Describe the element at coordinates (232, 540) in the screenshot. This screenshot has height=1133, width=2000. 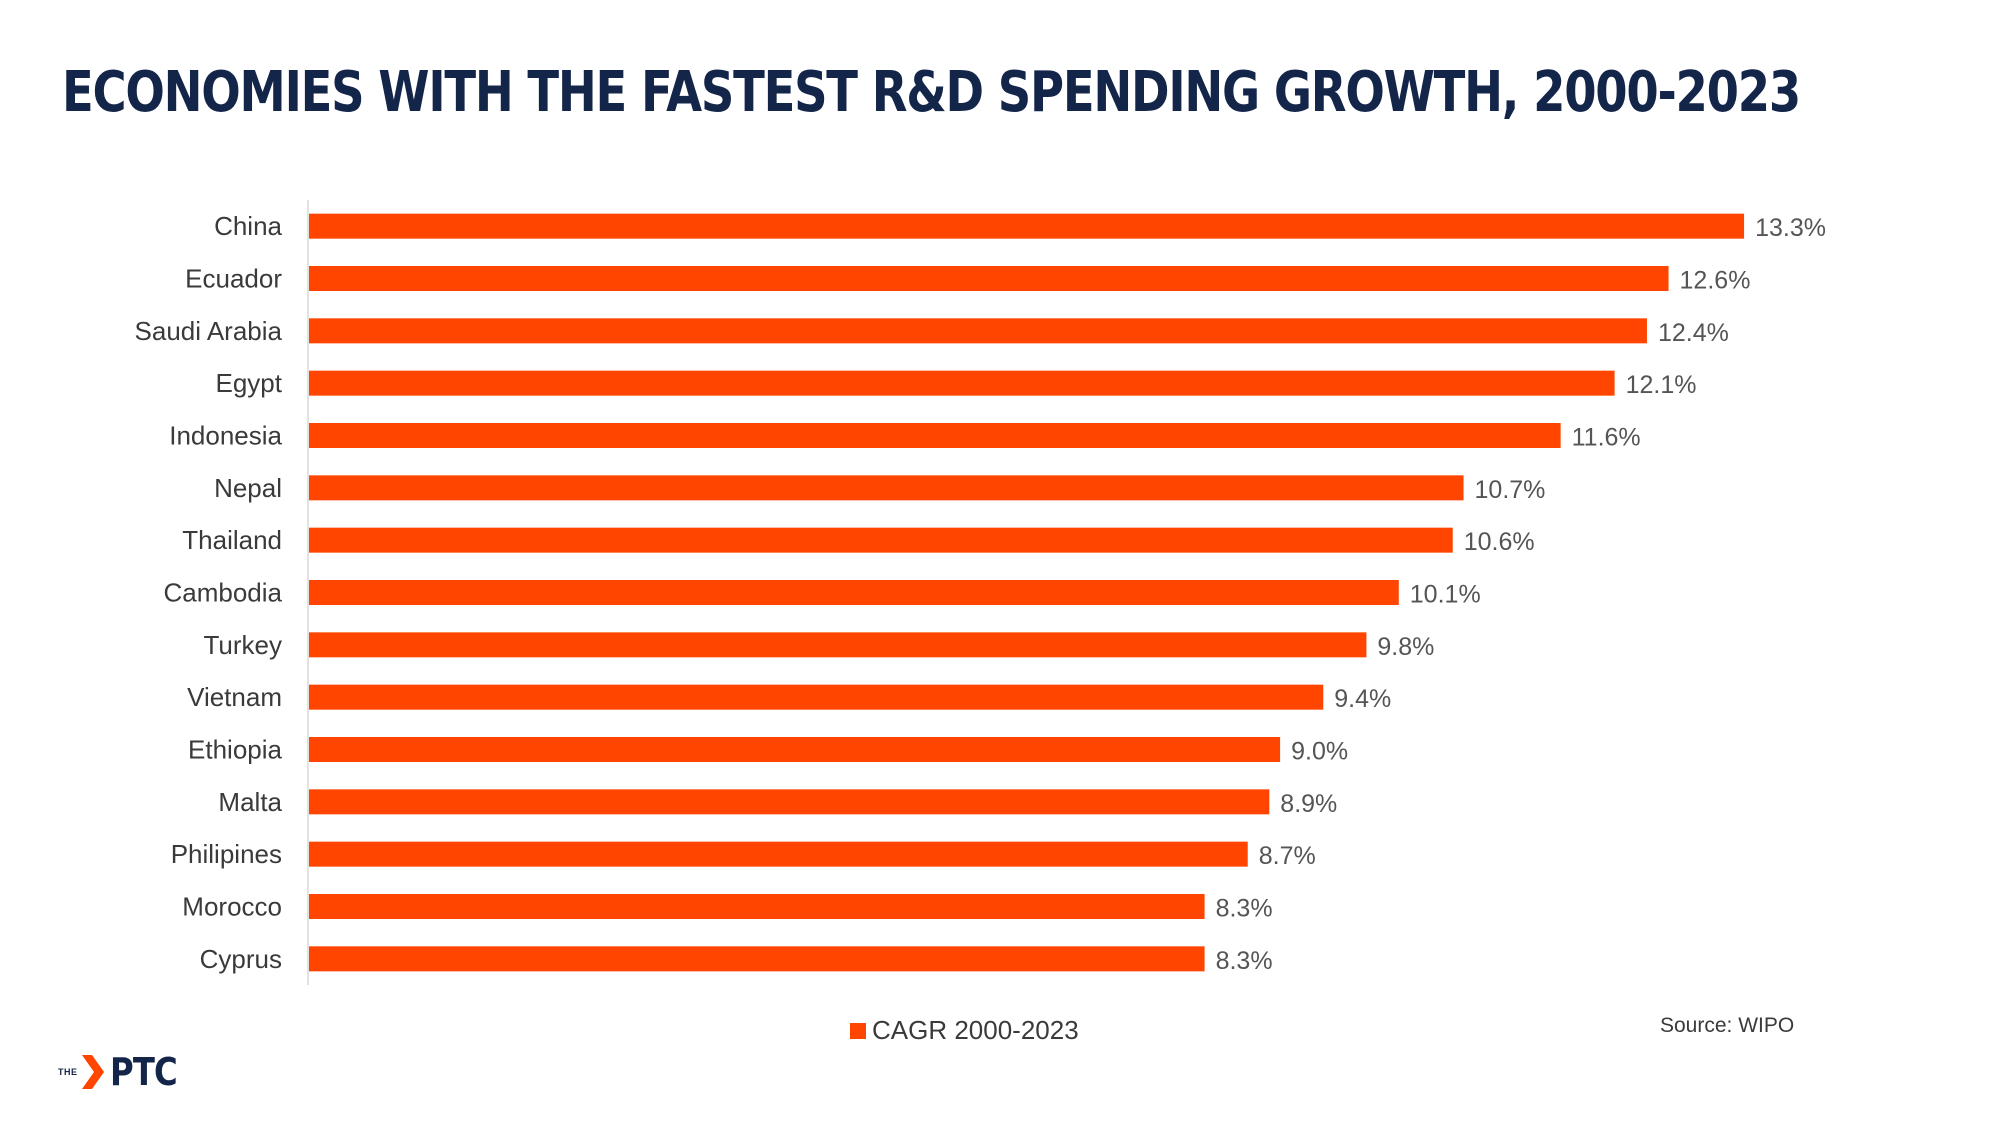
I see `category-label: Thailand` at that location.